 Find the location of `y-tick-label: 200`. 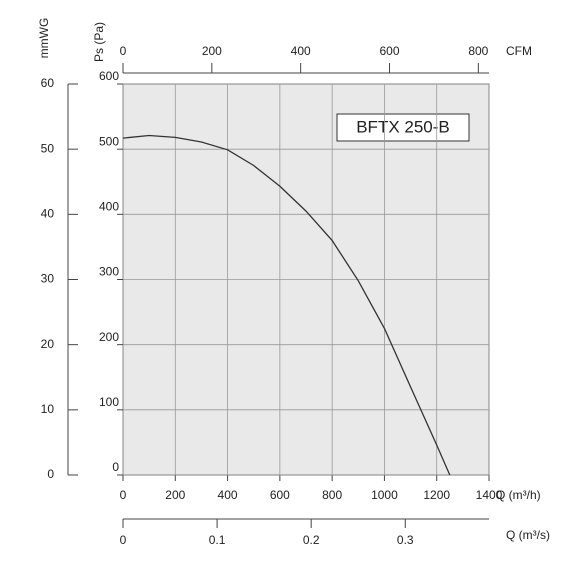

y-tick-label: 200 is located at coordinates (109, 337).